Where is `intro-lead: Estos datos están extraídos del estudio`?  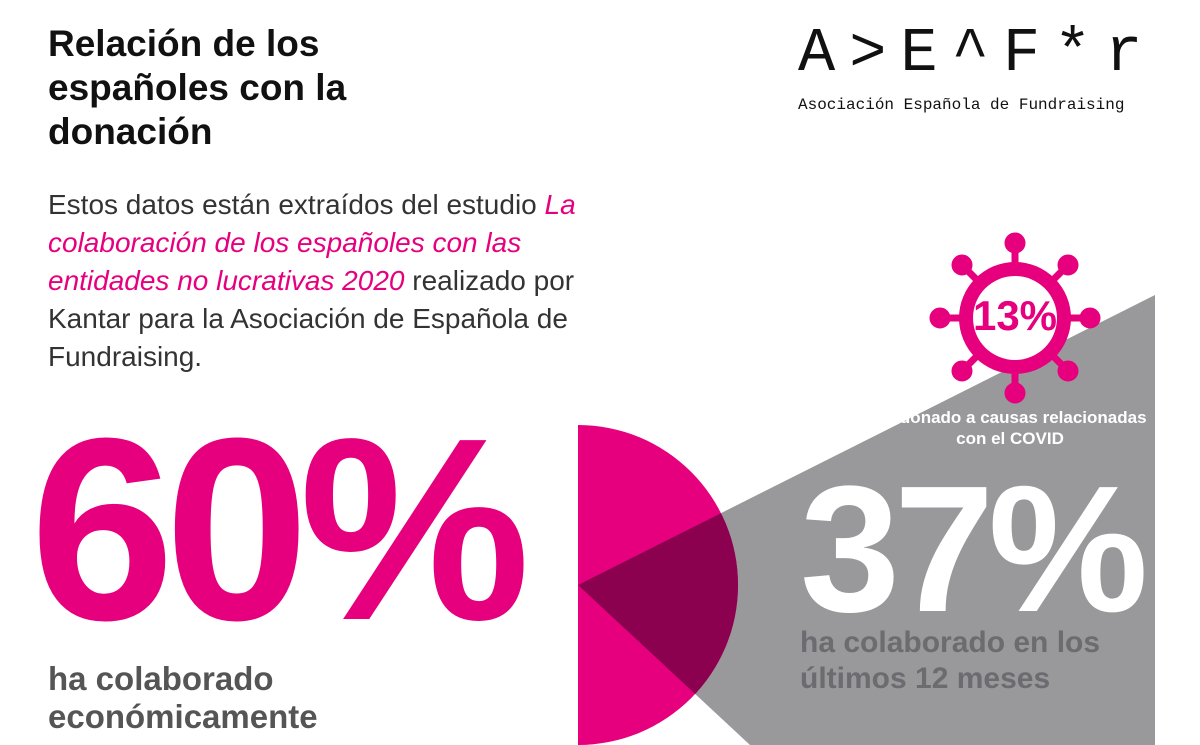
intro-lead: Estos datos están extraídos del estudio is located at coordinates (292, 204).